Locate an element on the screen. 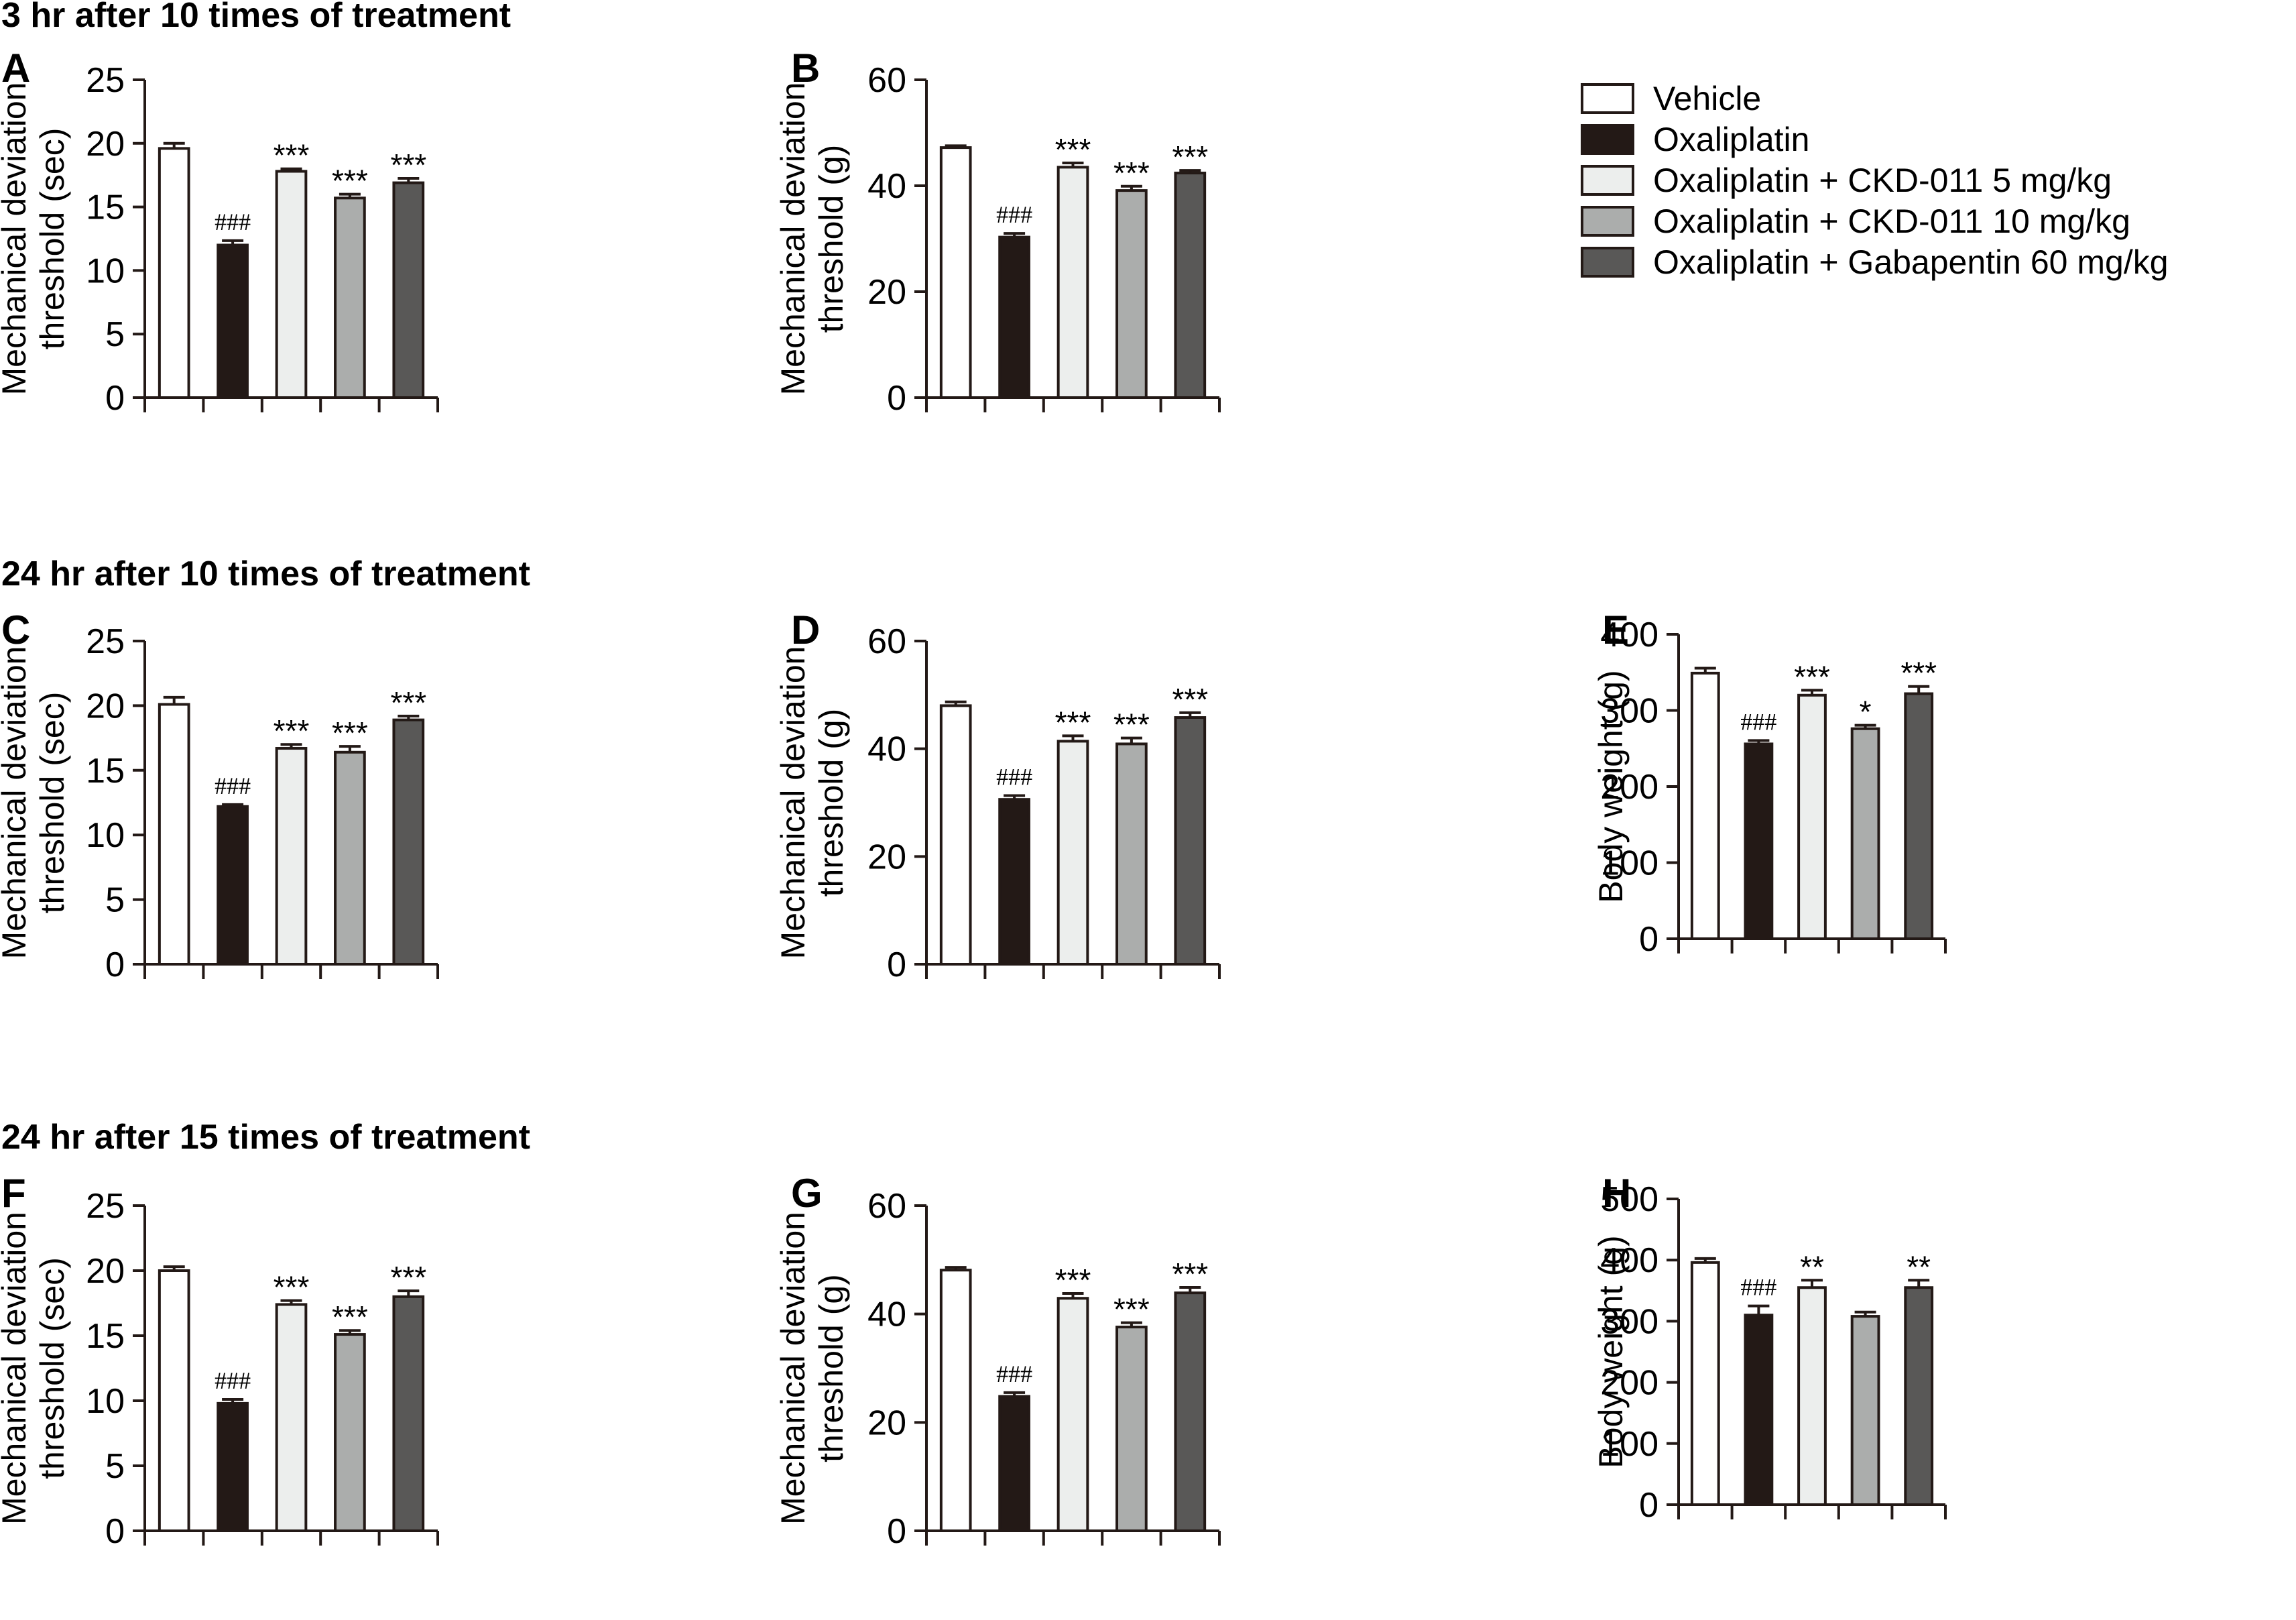  y-tick-label: 10 is located at coordinates (105, 836).